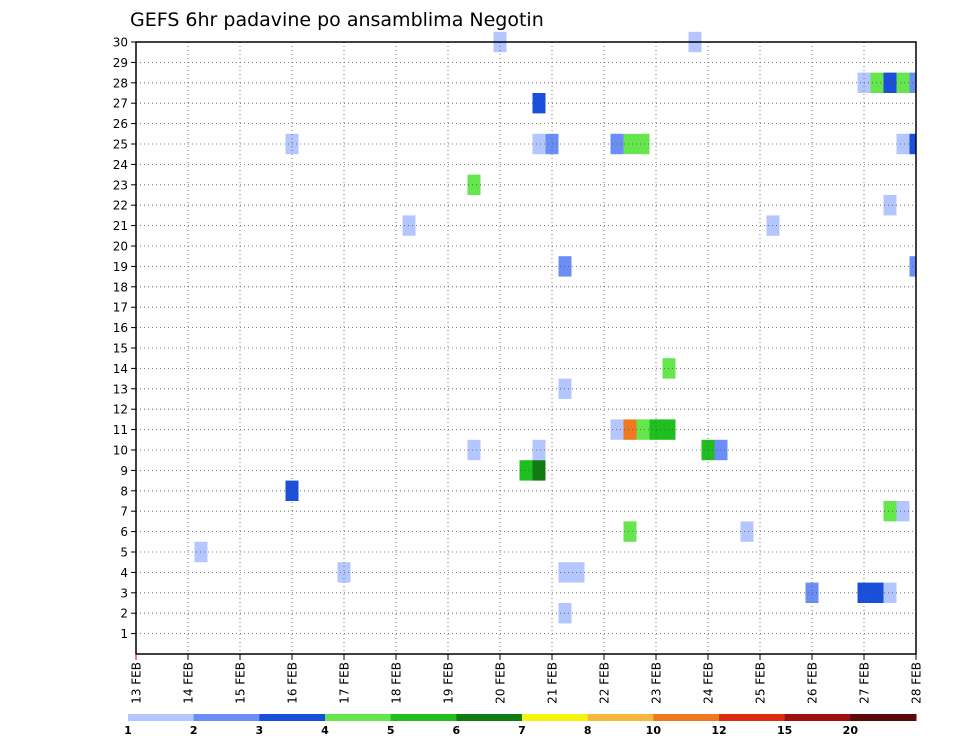 Image resolution: width=960 pixels, height=742 pixels. I want to click on colorbar-label: 10, so click(654, 730).